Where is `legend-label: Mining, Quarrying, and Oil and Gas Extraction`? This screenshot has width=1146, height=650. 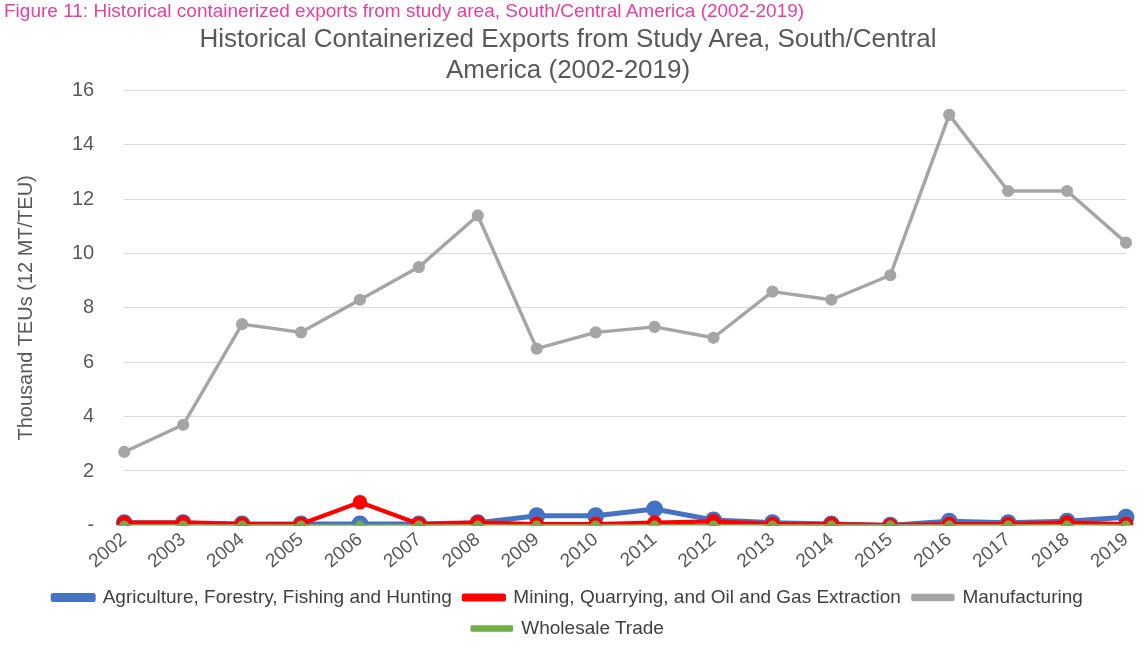 legend-label: Mining, Quarrying, and Oil and Gas Extraction is located at coordinates (707, 596).